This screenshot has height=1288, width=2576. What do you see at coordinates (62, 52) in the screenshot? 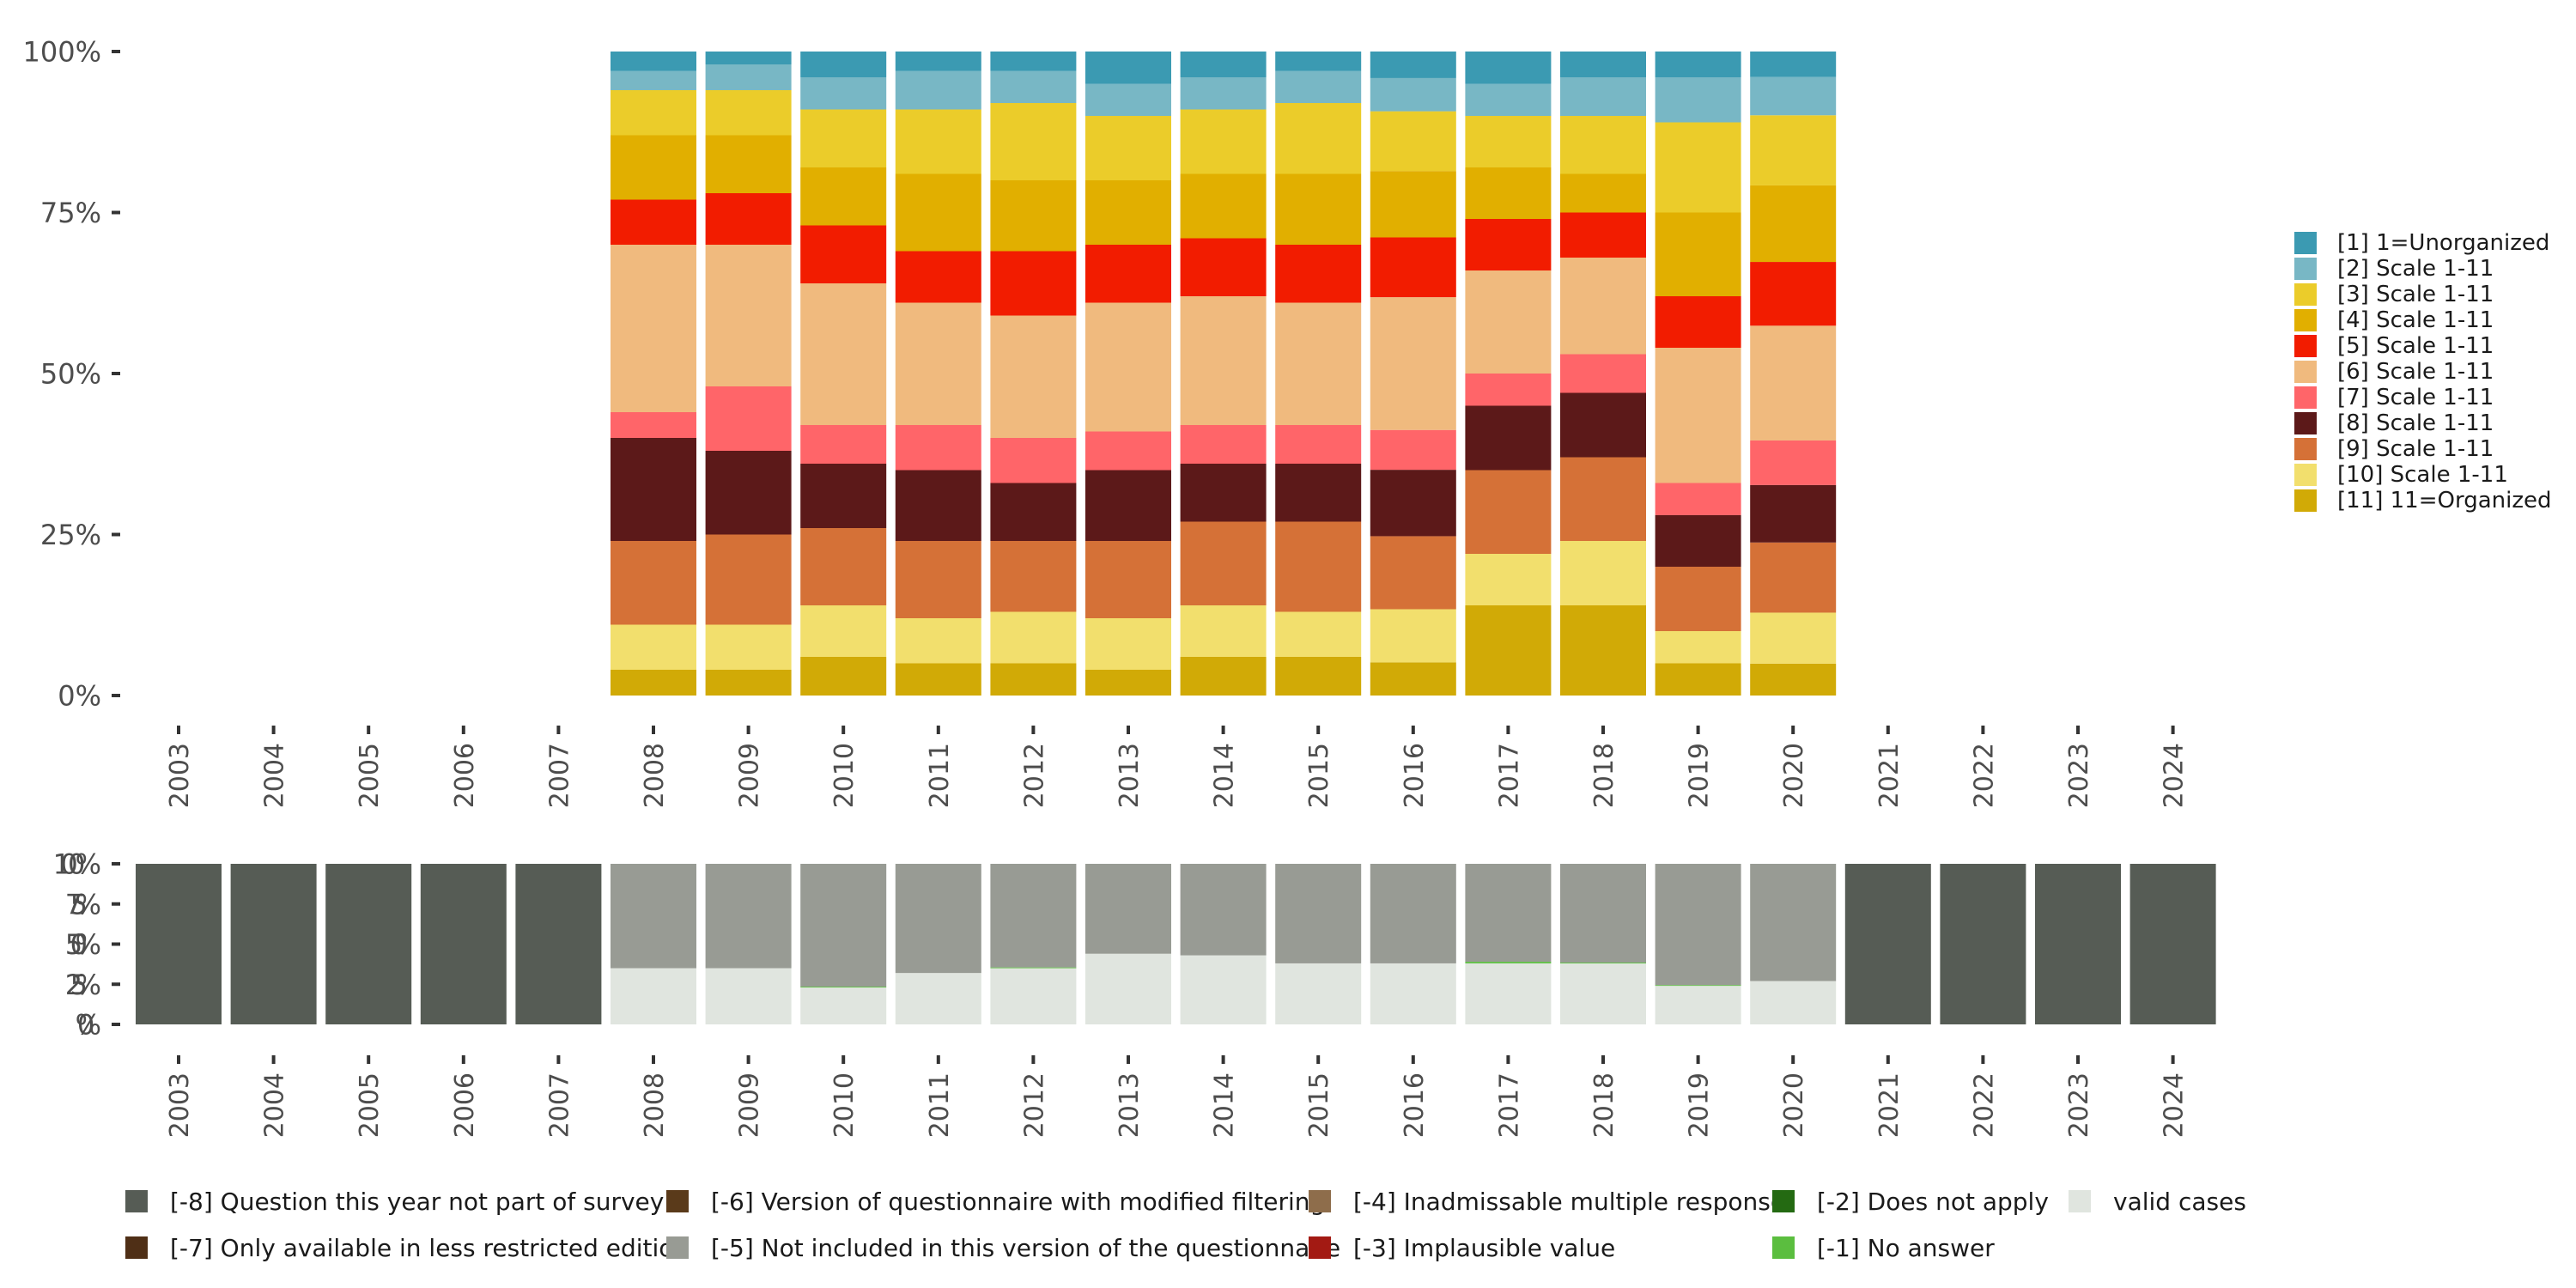
I see `y-tick-label: 100%` at bounding box center [62, 52].